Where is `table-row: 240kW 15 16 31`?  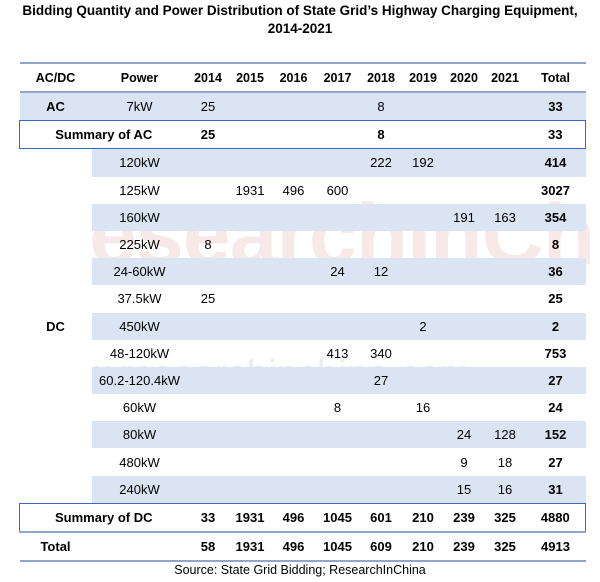
table-row: 240kW 15 16 31 is located at coordinates (303, 489).